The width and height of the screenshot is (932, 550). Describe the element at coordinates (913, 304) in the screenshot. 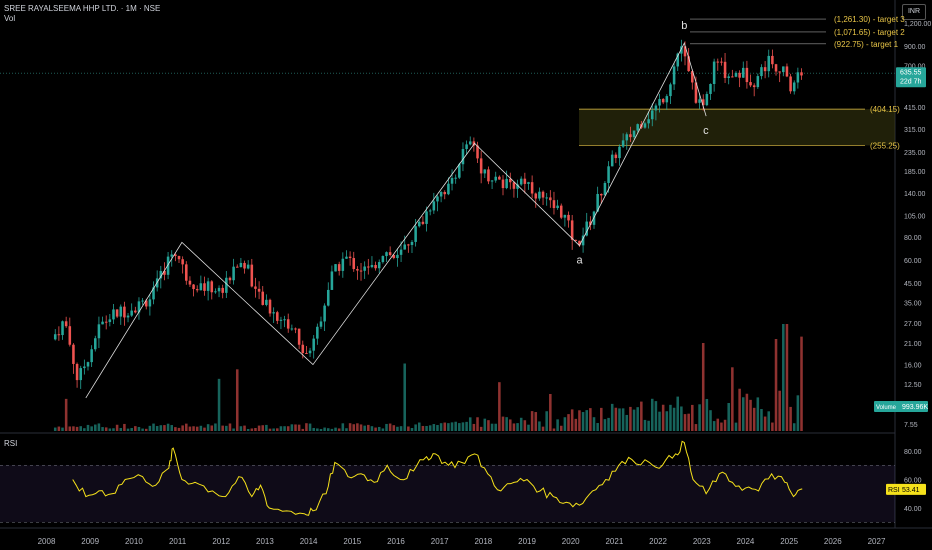

I see `price-axis-tick: 35.00` at that location.